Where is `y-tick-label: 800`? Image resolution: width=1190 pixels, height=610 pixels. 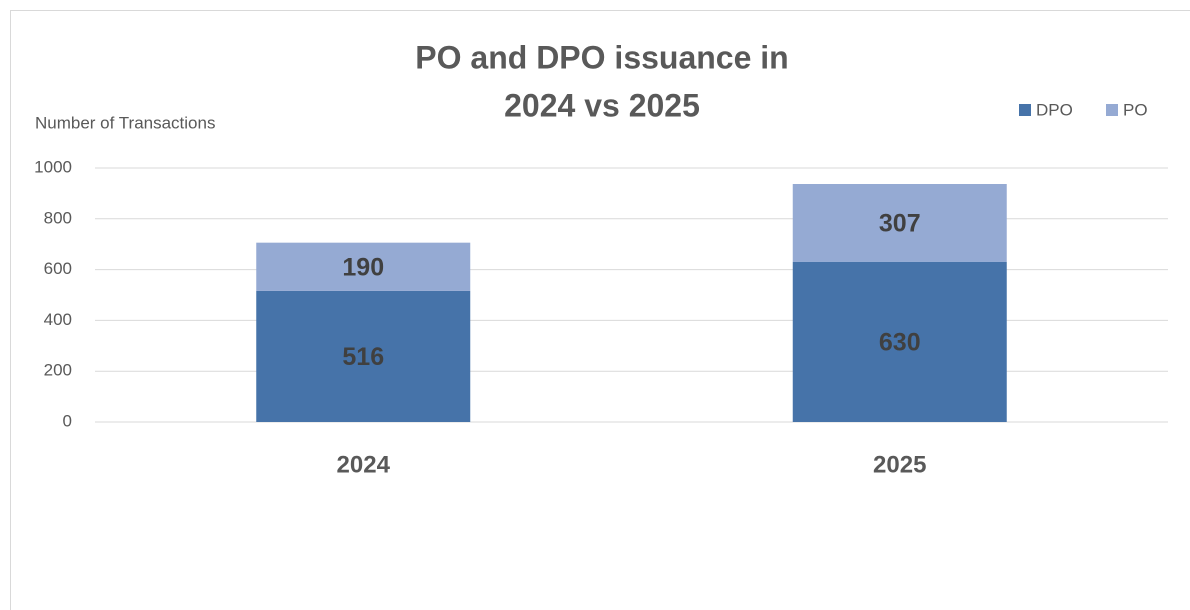
y-tick-label: 800 is located at coordinates (58, 217).